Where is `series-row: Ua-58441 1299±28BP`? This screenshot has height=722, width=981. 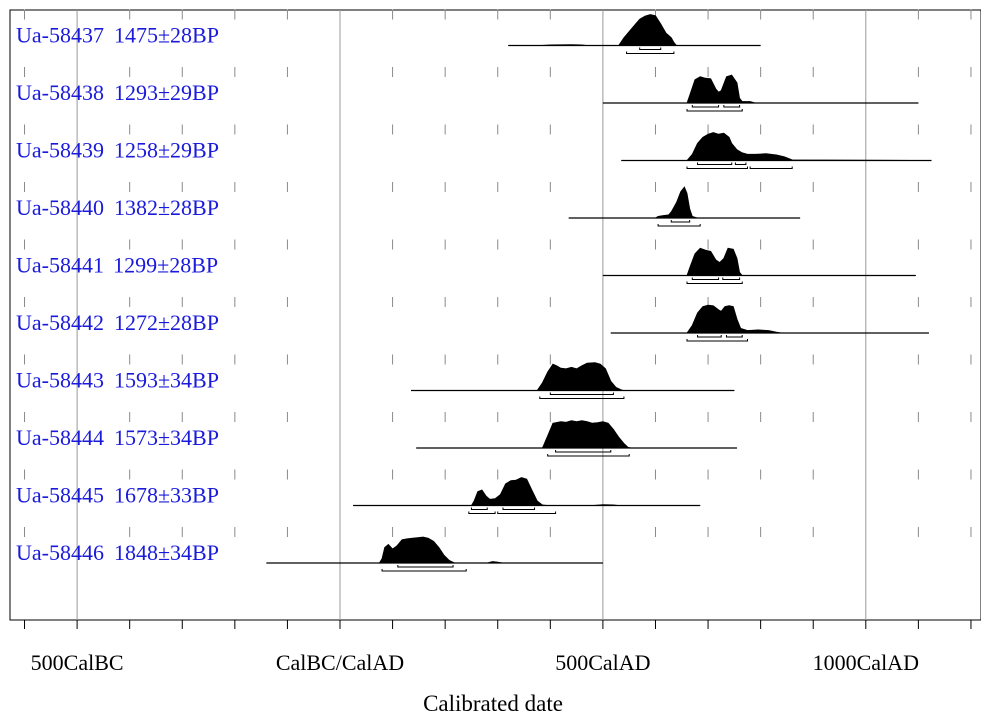 series-row: Ua-58441 1299±28BP is located at coordinates (466, 265).